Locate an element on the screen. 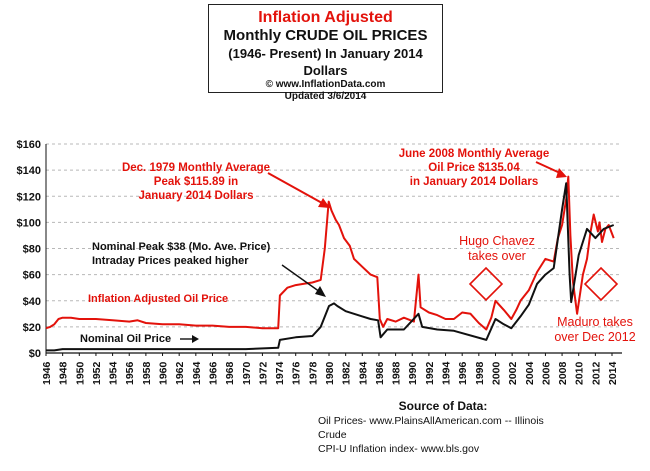  chart-subtitle-period: (1946- Present) In January 2014 Dollars is located at coordinates (325, 62).